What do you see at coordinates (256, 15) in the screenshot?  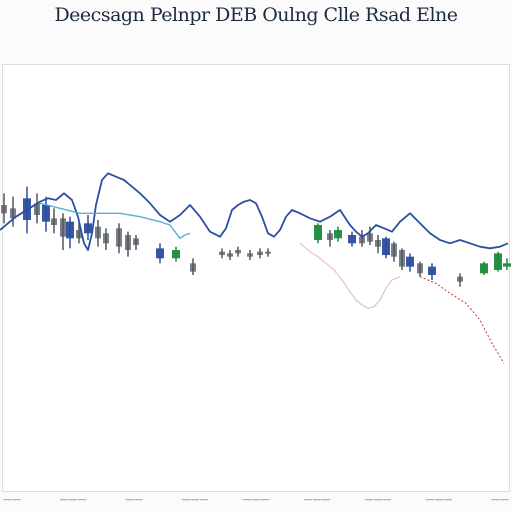 I see `chart-title: Deecsagn Pelnpr DEB Oulng Clle Rsad Elne` at bounding box center [256, 15].